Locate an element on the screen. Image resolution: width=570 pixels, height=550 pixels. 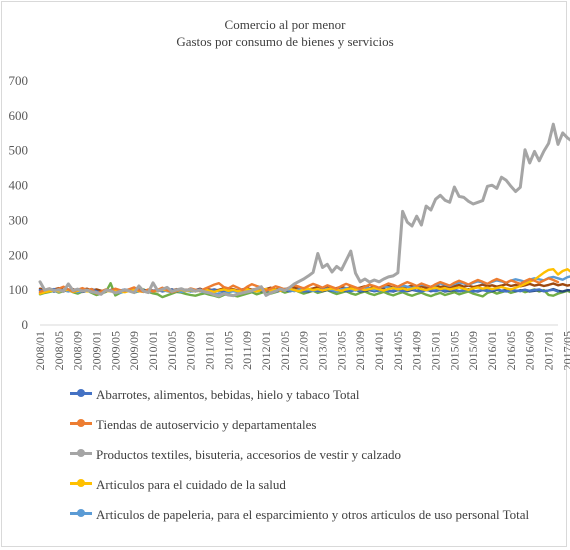
x-tick-label: 2014/05 is located at coordinates (398, 350).